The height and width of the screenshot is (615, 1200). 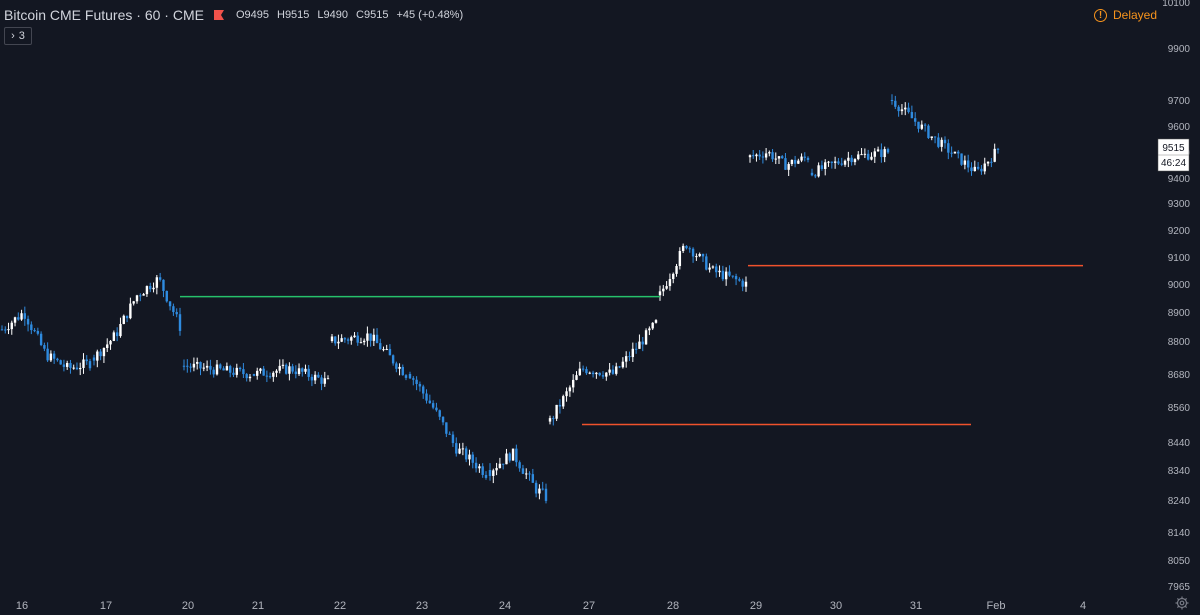 I want to click on price-tick-label: 8240, so click(x=1179, y=501).